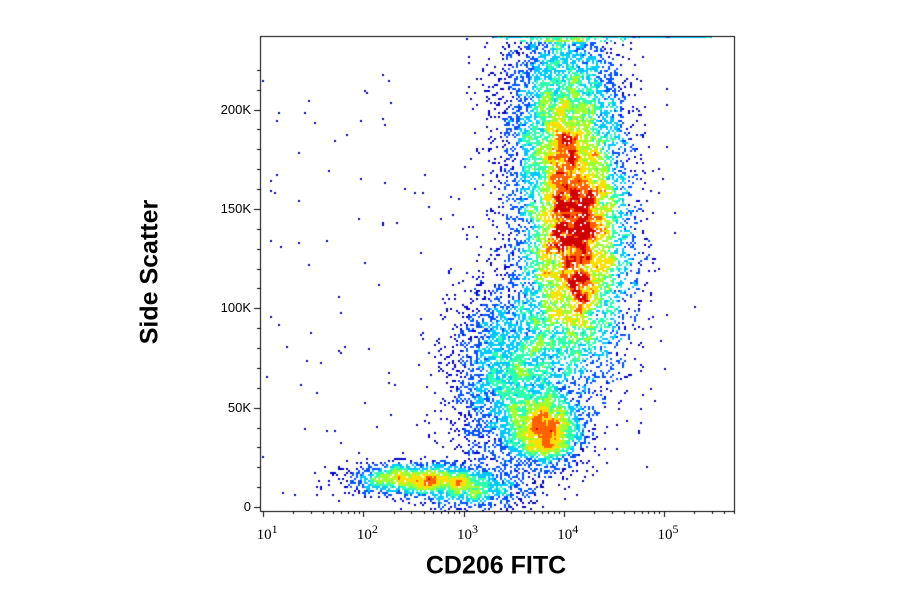 The height and width of the screenshot is (594, 900). I want to click on y-axis-label: Side Scatter, so click(149, 272).